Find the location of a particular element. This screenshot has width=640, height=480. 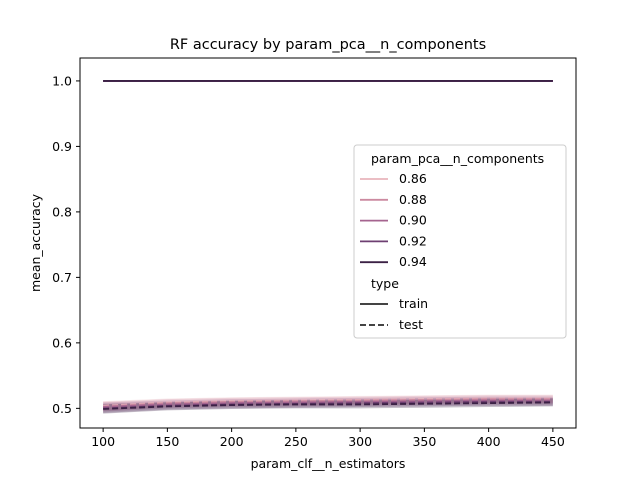

legend-box is located at coordinates (460, 241).